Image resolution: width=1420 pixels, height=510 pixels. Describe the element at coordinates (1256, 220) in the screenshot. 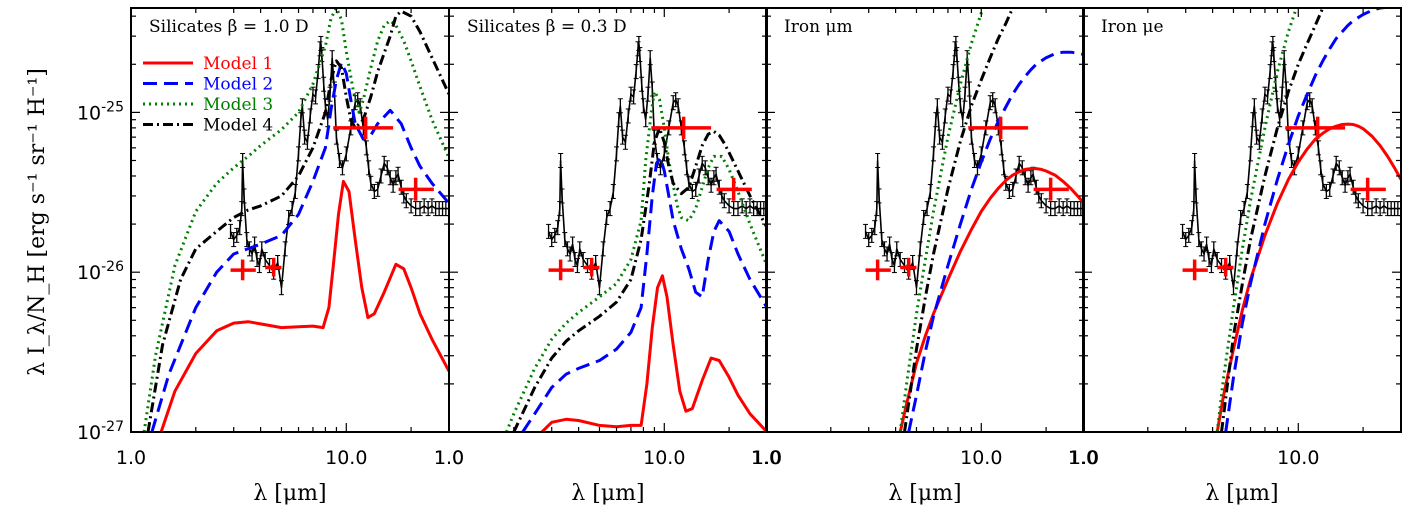

I see `series-model-3-line` at that location.